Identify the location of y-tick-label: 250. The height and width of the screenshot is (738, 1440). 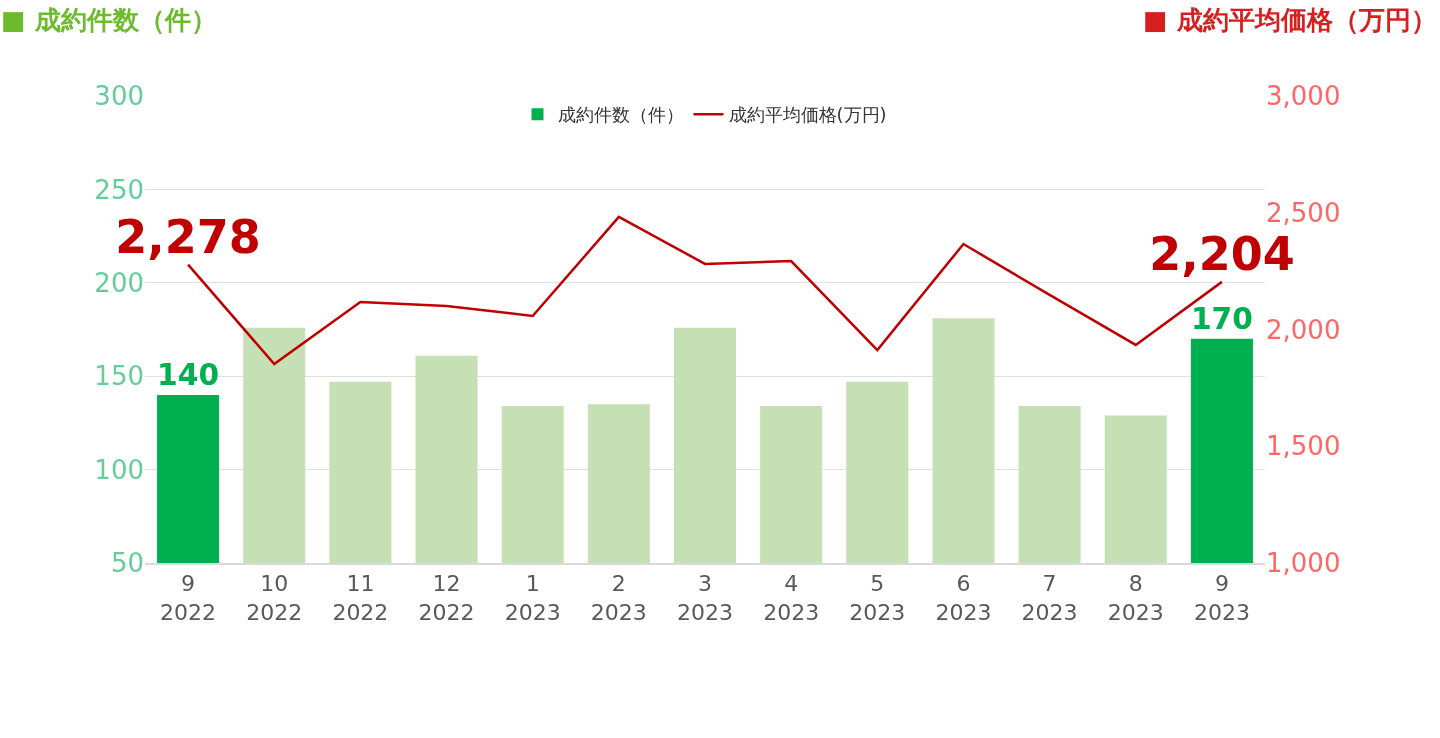
(119, 189).